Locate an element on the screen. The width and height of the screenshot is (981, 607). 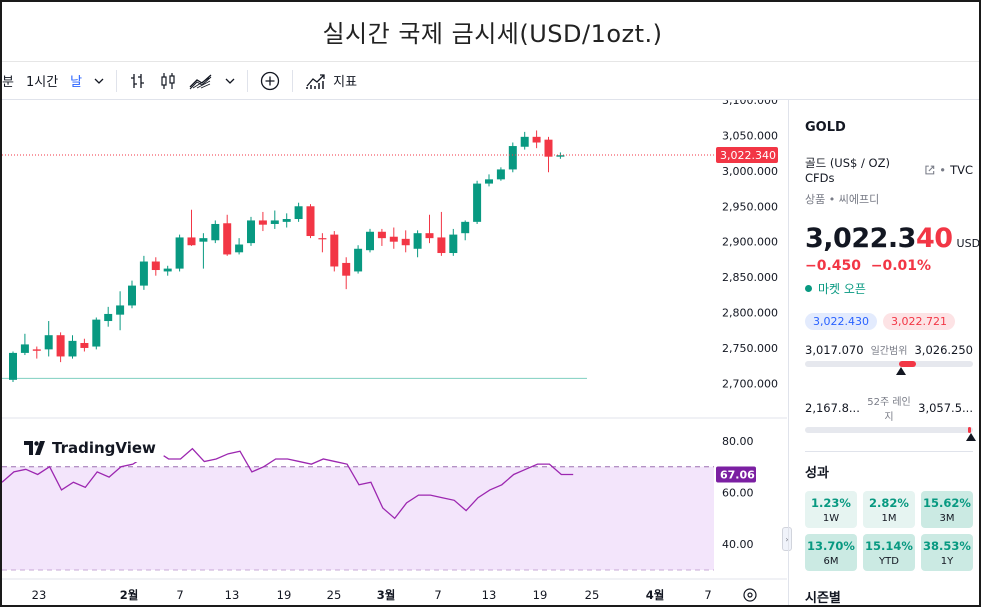
time-axis-tick: 25 is located at coordinates (592, 595).